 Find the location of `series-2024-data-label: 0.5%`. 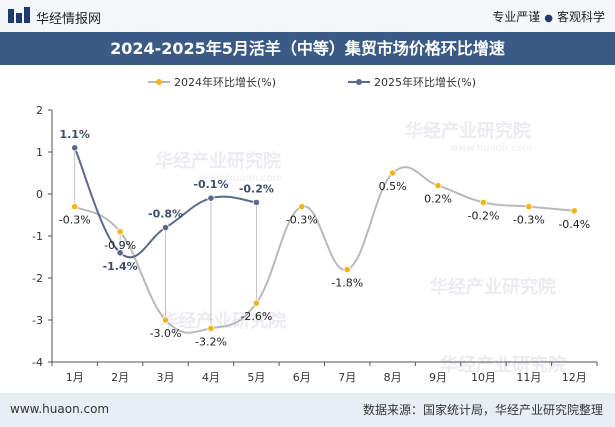

series-2024-data-label: 0.5% is located at coordinates (393, 186).